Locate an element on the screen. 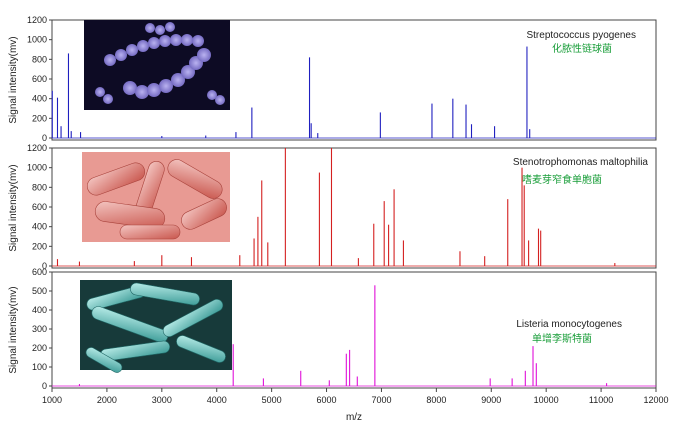 The width and height of the screenshot is (680, 426). y-tick-label-1-4: 800 is located at coordinates (39, 59).